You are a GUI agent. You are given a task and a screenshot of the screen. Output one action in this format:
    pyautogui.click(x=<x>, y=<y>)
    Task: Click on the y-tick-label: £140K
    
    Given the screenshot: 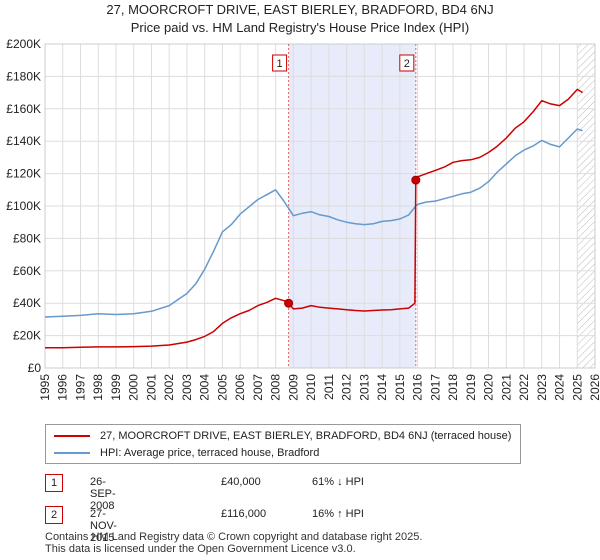 What is the action you would take?
    pyautogui.click(x=23, y=141)
    